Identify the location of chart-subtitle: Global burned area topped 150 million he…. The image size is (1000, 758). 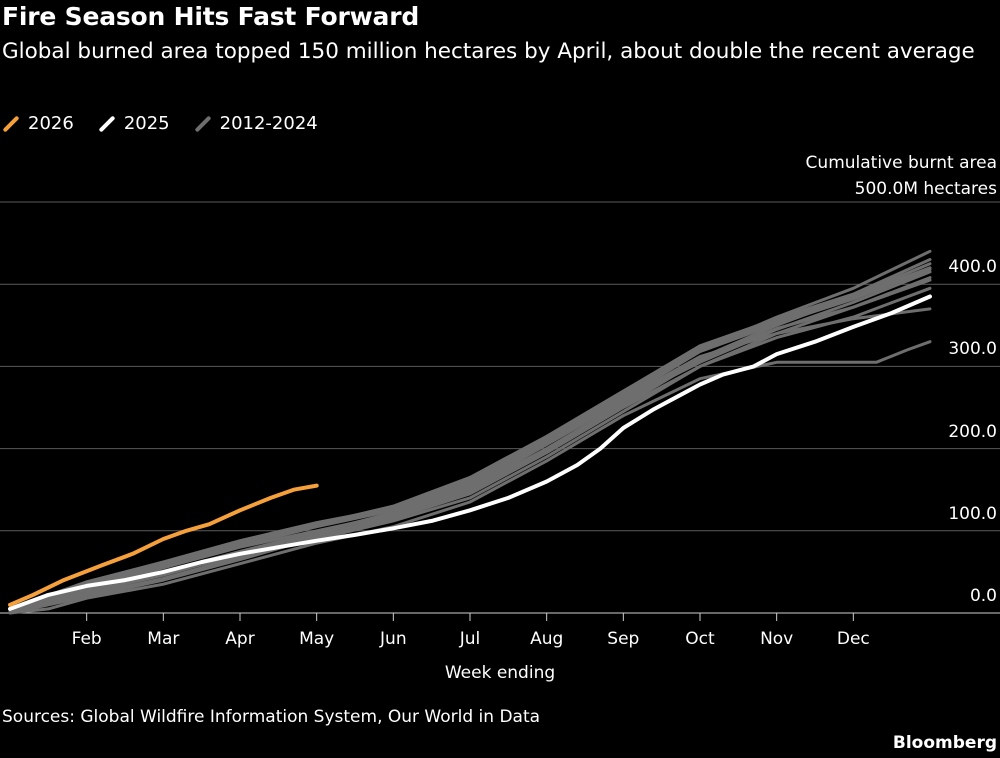
(488, 51).